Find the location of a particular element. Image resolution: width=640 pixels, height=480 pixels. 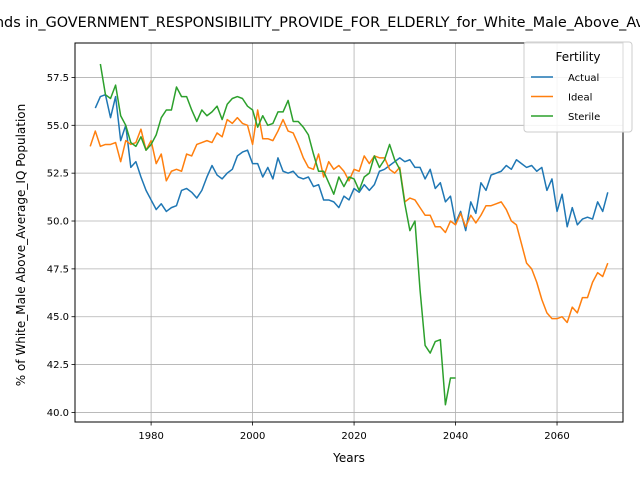

legend-label-ideal: Ideal is located at coordinates (580, 98).